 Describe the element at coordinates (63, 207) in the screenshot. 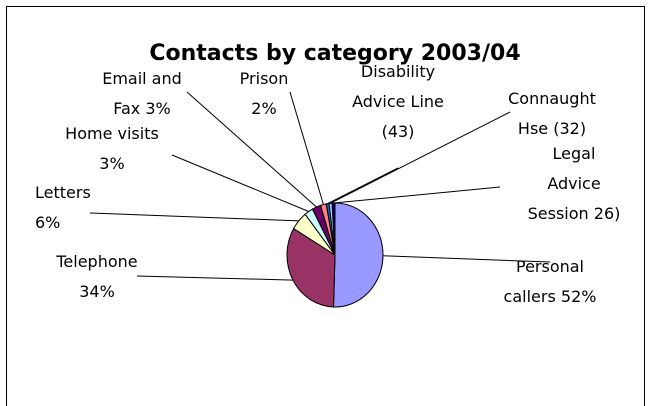

I see `slice-label: Letters 6%` at that location.